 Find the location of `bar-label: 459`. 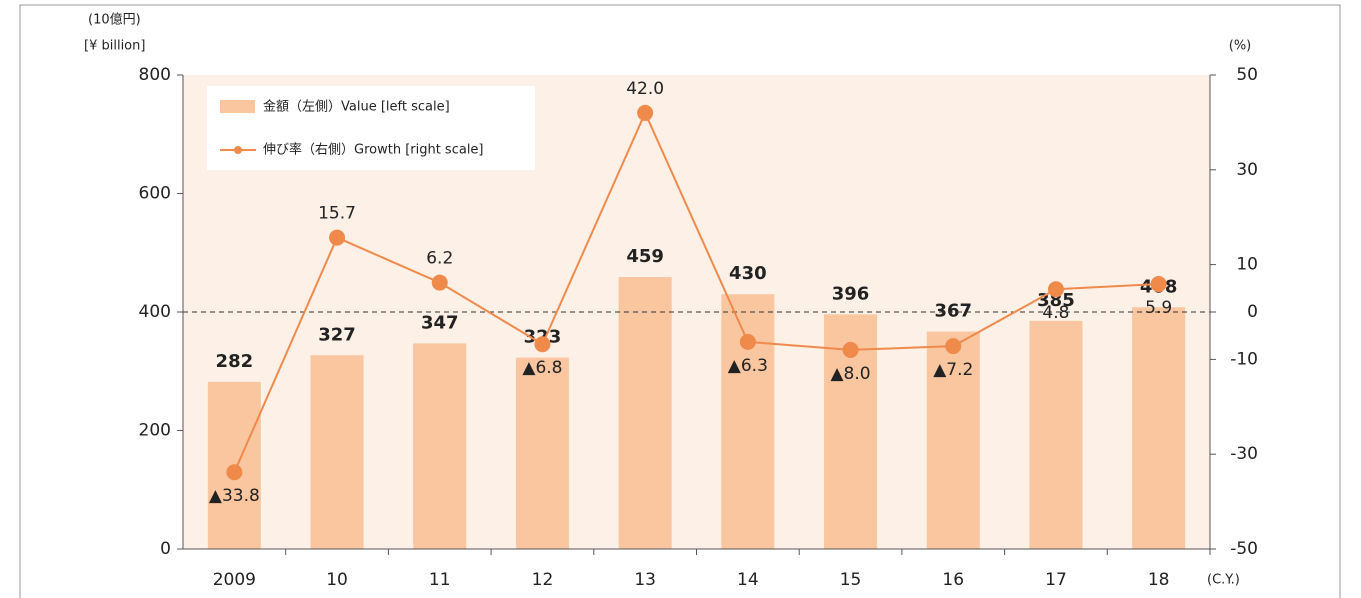

bar-label: 459 is located at coordinates (645, 256).